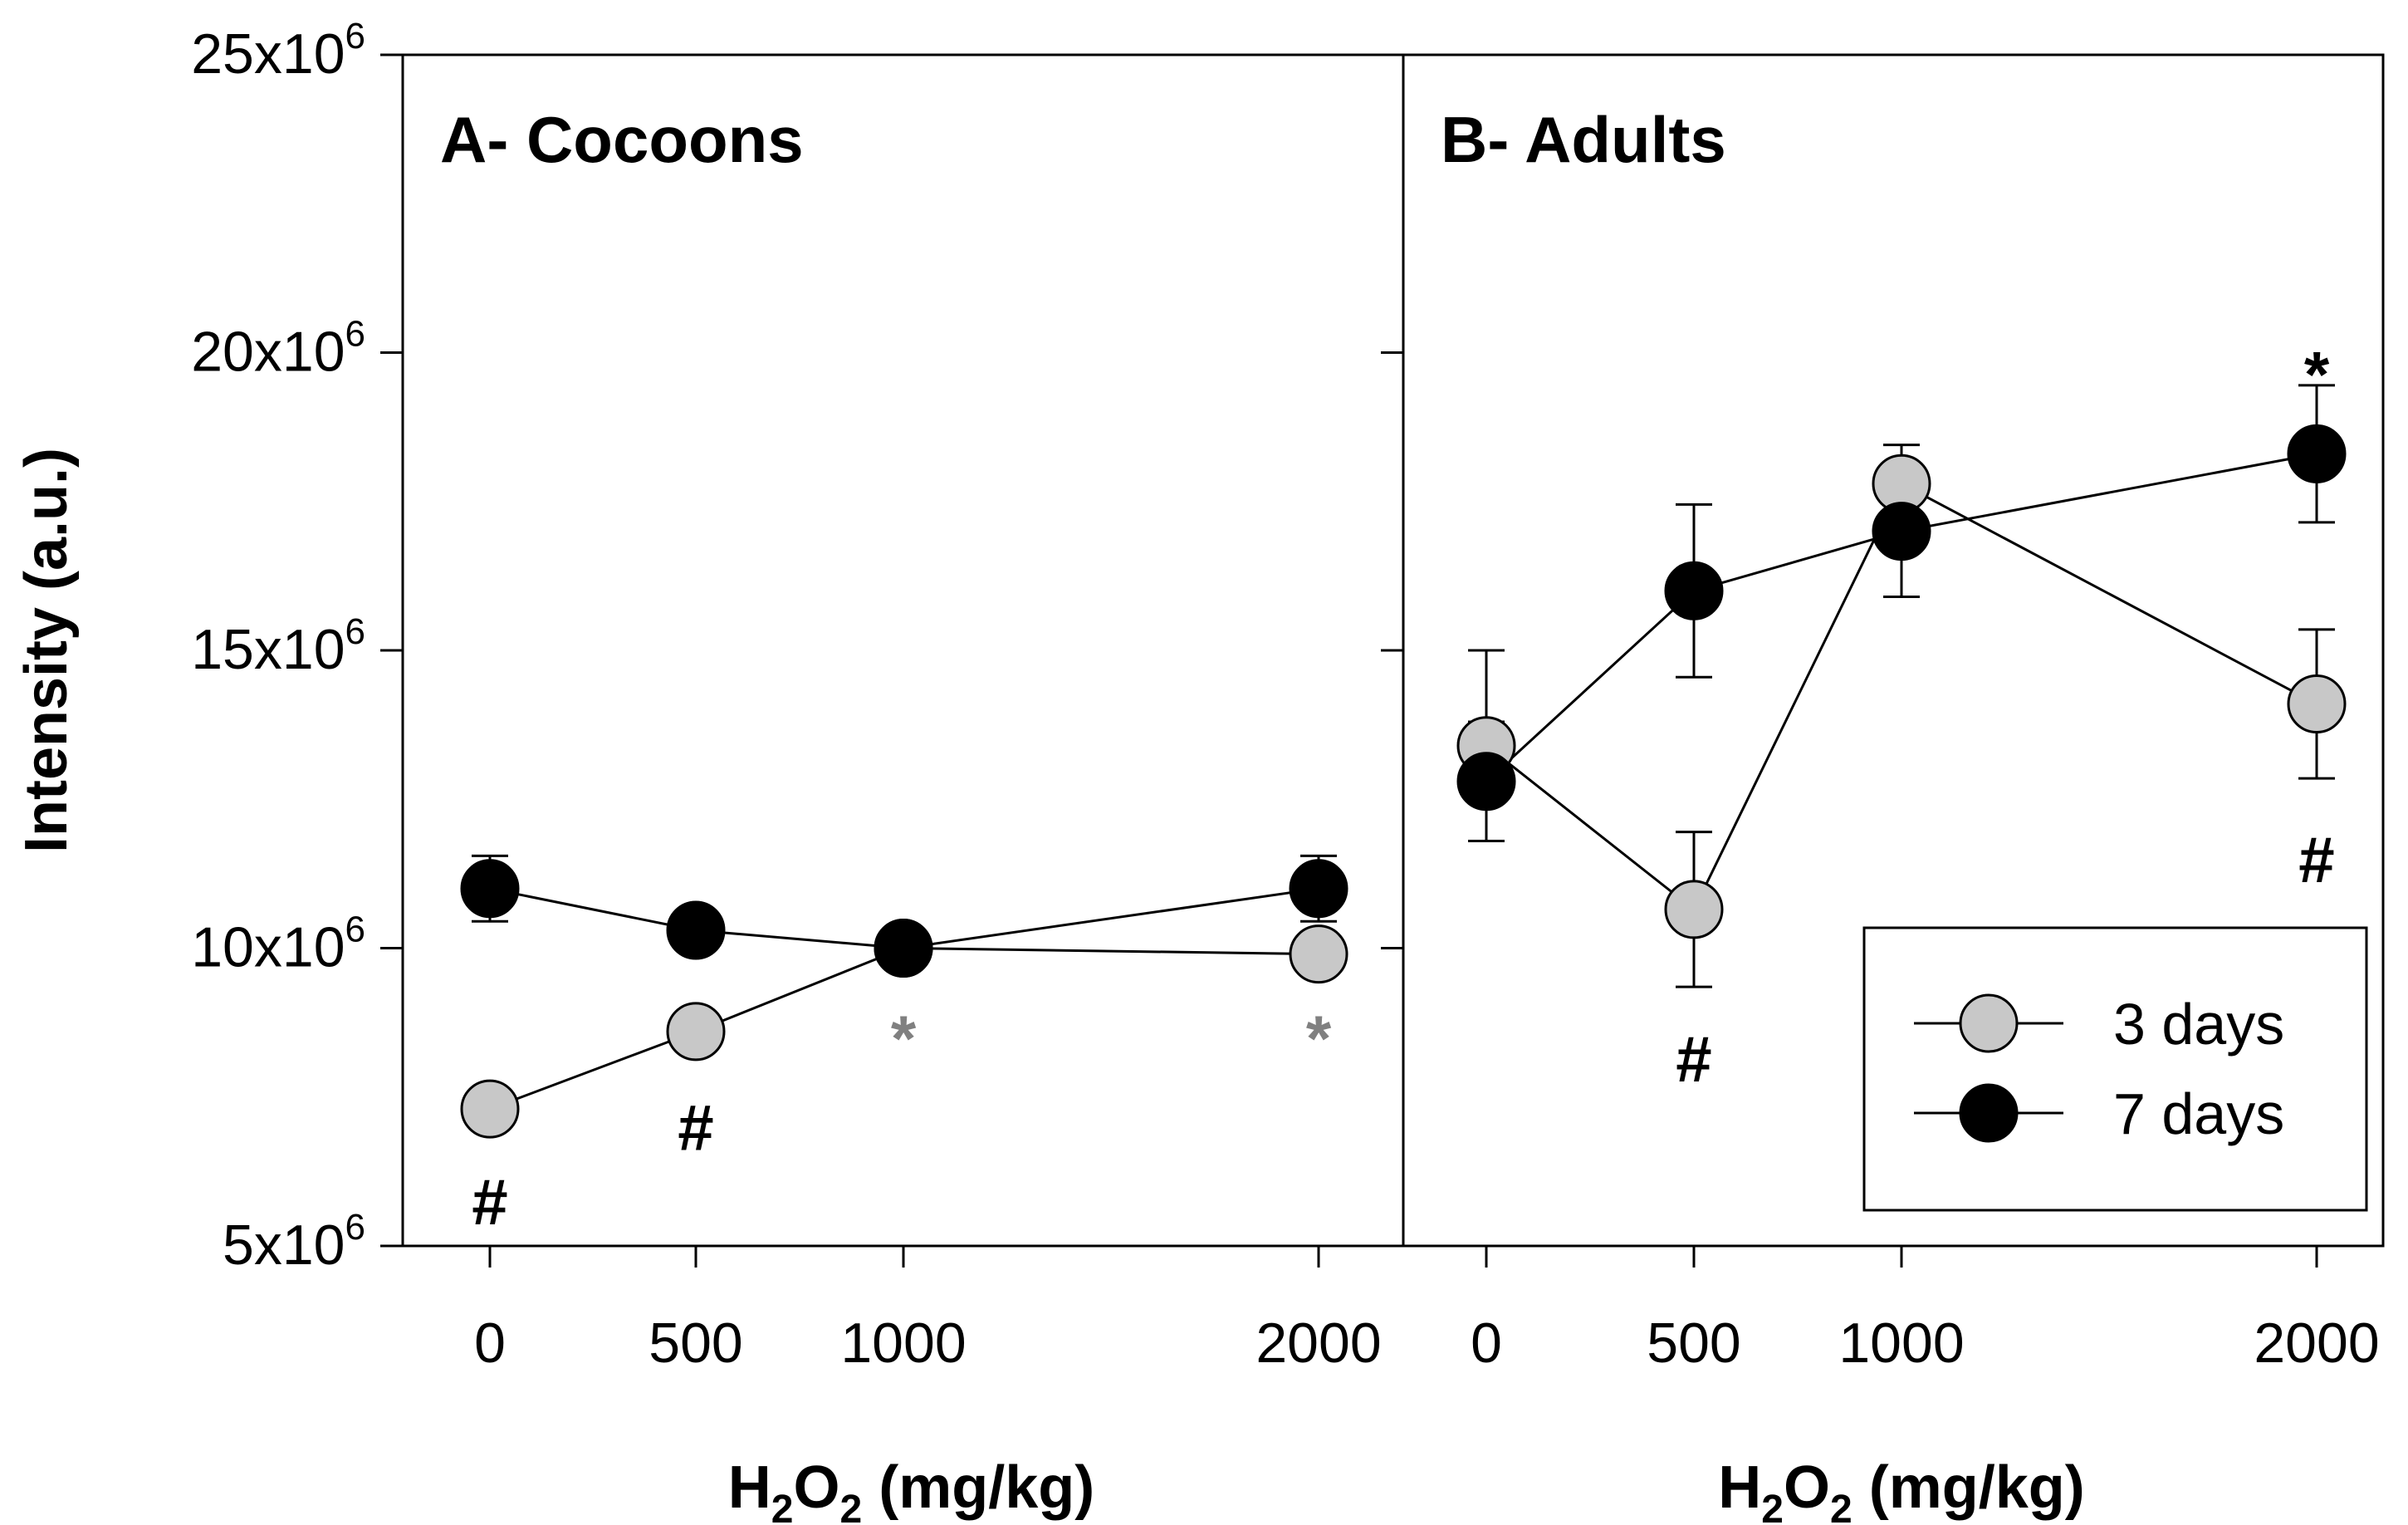 The height and width of the screenshot is (1525, 2408). Describe the element at coordinates (2316, 1343) in the screenshot. I see `panel2-x-tick-label-3: 2000` at that location.